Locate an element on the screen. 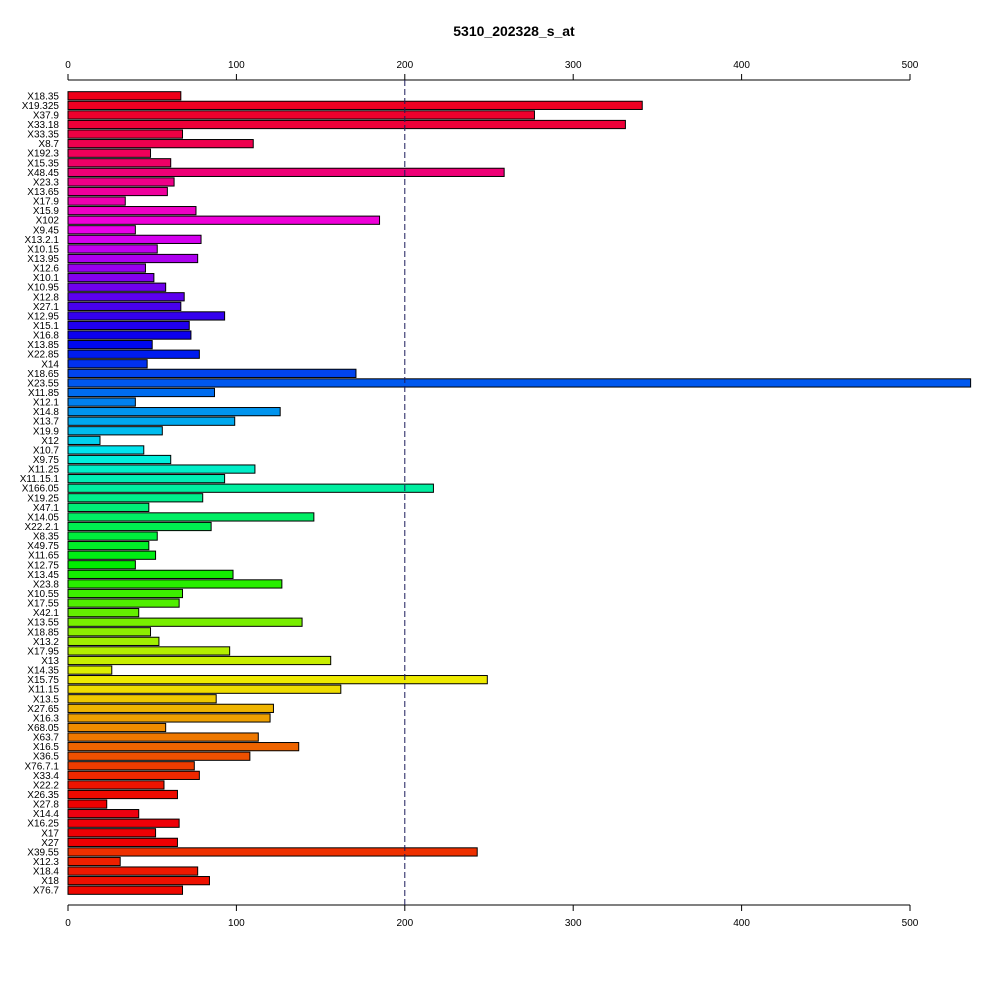 Image resolution: width=1000 pixels, height=1000 pixels. category-label: X13.2 is located at coordinates (46, 642).